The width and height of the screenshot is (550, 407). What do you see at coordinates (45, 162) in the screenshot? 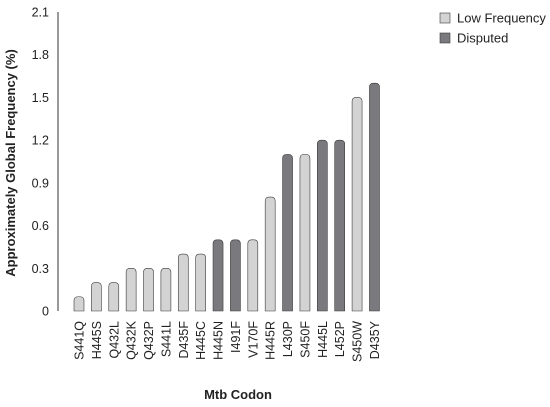
I see `y-axis: 0 0.3 0.6 0.9 1.2 1.5 1.8 2.1` at bounding box center [45, 162].